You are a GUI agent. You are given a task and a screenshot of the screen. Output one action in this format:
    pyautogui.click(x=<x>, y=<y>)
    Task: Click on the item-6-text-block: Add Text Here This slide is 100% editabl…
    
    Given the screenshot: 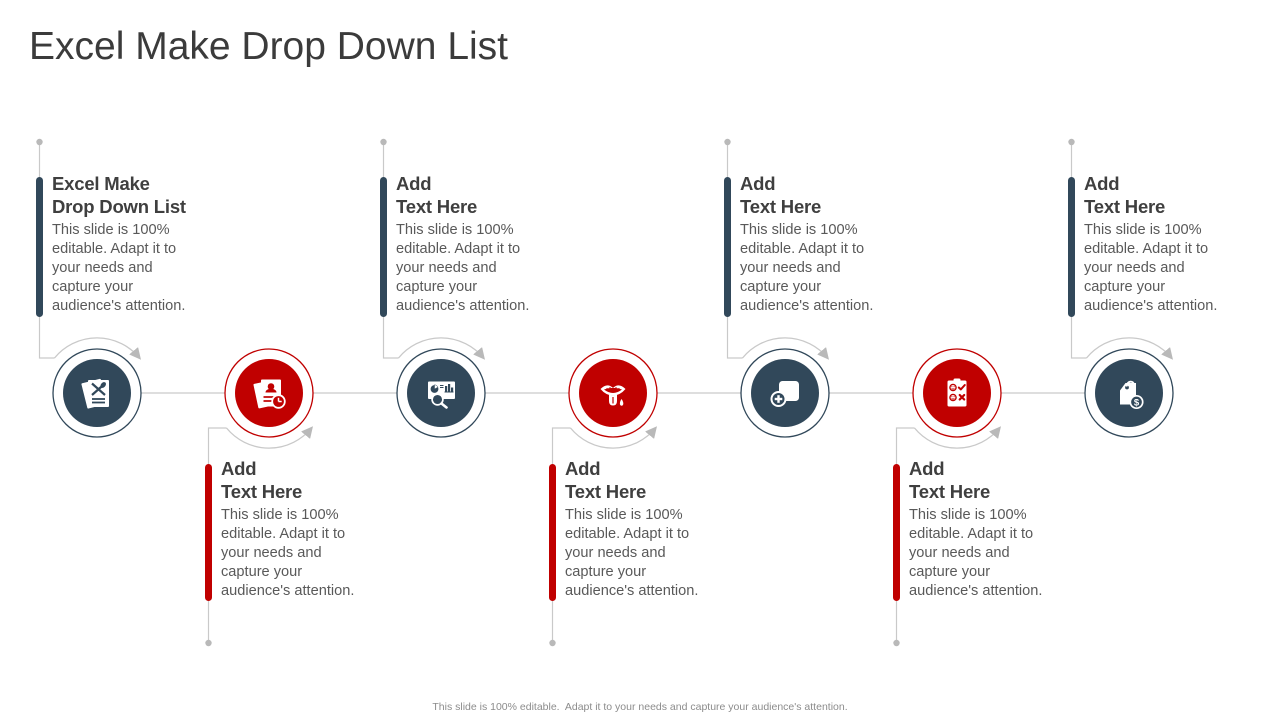 What is the action you would take?
    pyautogui.click(x=980, y=529)
    